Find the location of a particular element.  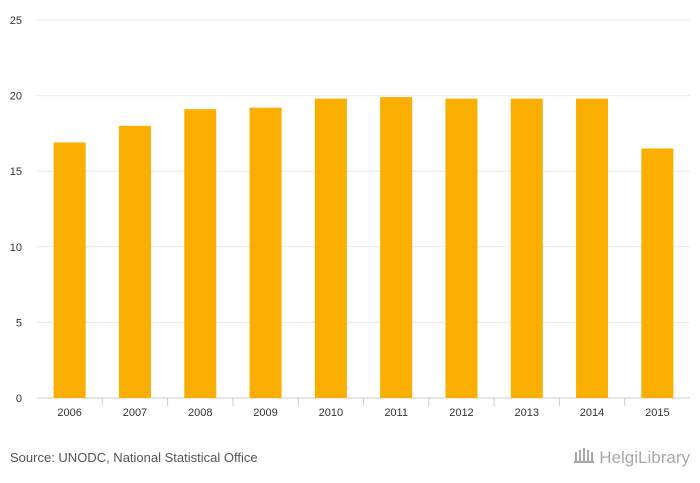

y-tick-label: 15 is located at coordinates (16, 172).